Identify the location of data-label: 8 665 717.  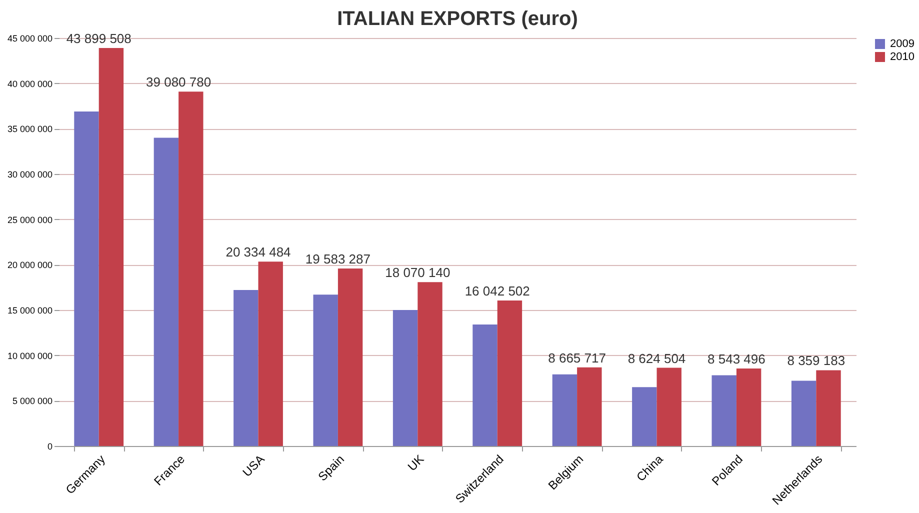
(577, 358).